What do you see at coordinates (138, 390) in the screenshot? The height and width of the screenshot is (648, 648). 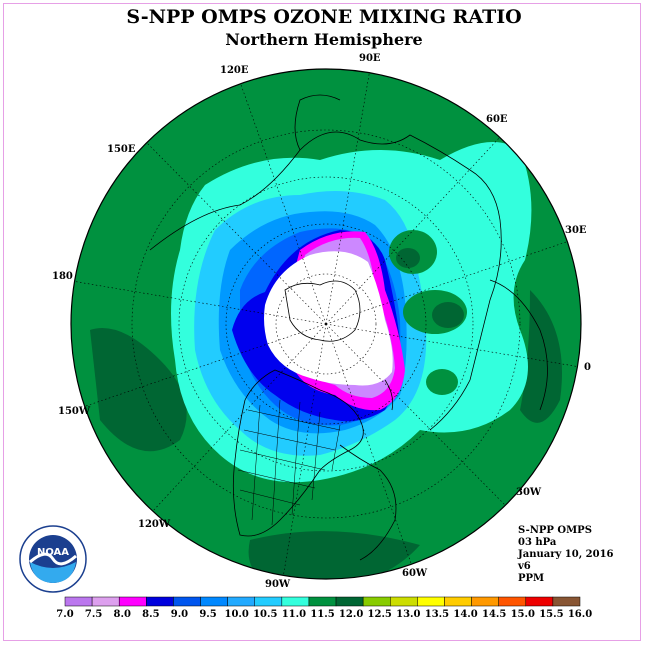 I see `dark-band-west` at bounding box center [138, 390].